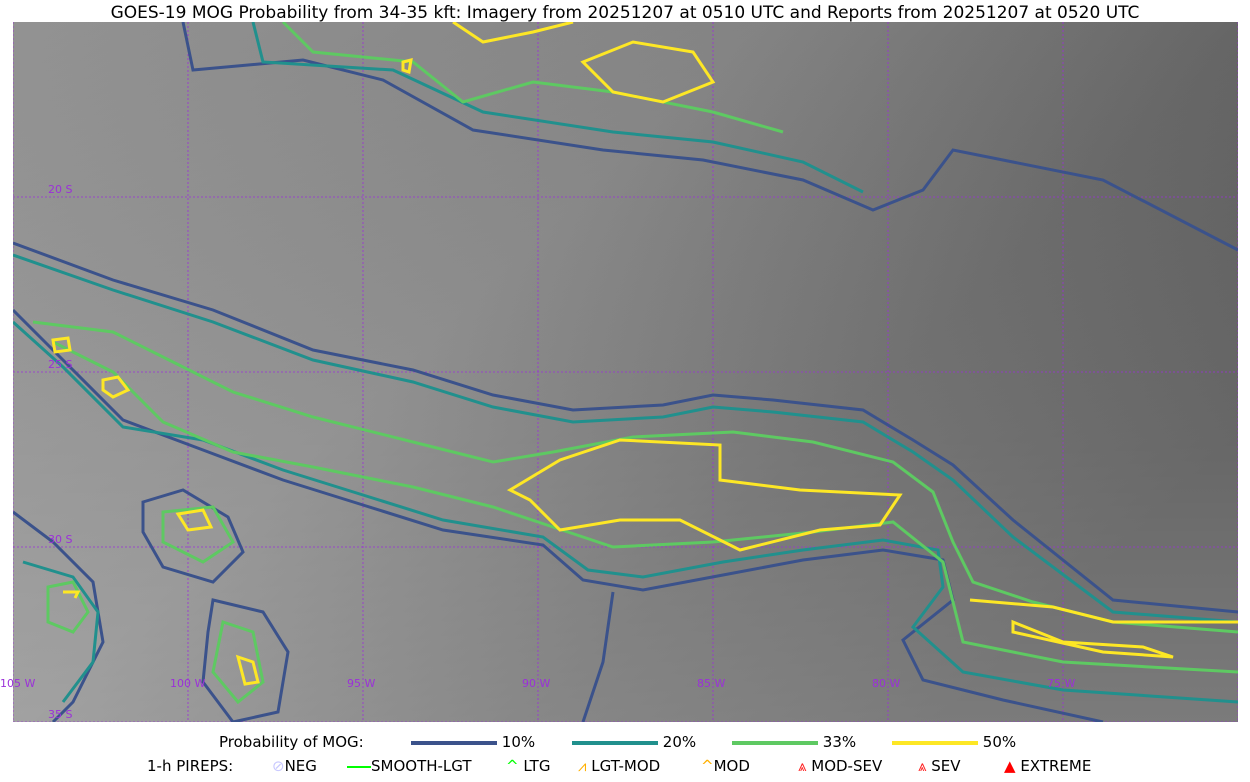 This screenshot has width=1250, height=782. What do you see at coordinates (536, 683) in the screenshot?
I see `lon-label-90w: 90 W` at bounding box center [536, 683].